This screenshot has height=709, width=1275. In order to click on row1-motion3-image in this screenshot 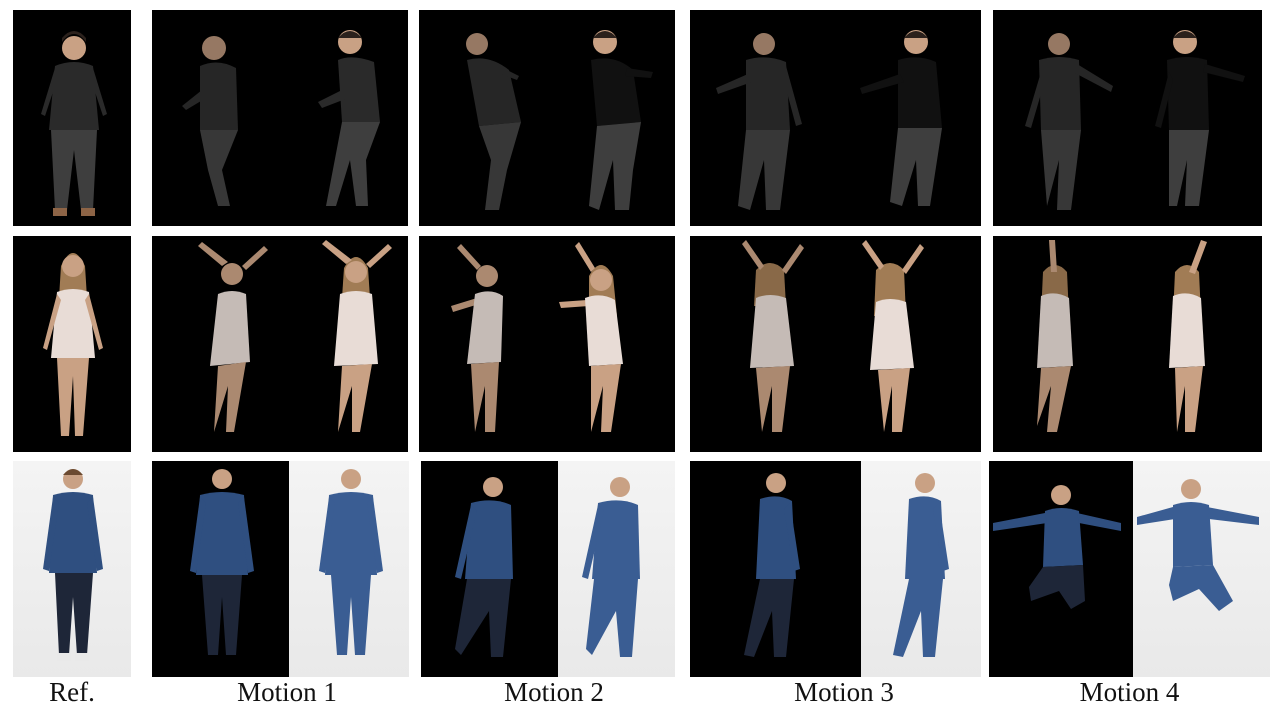, I will do `click(835, 118)`.